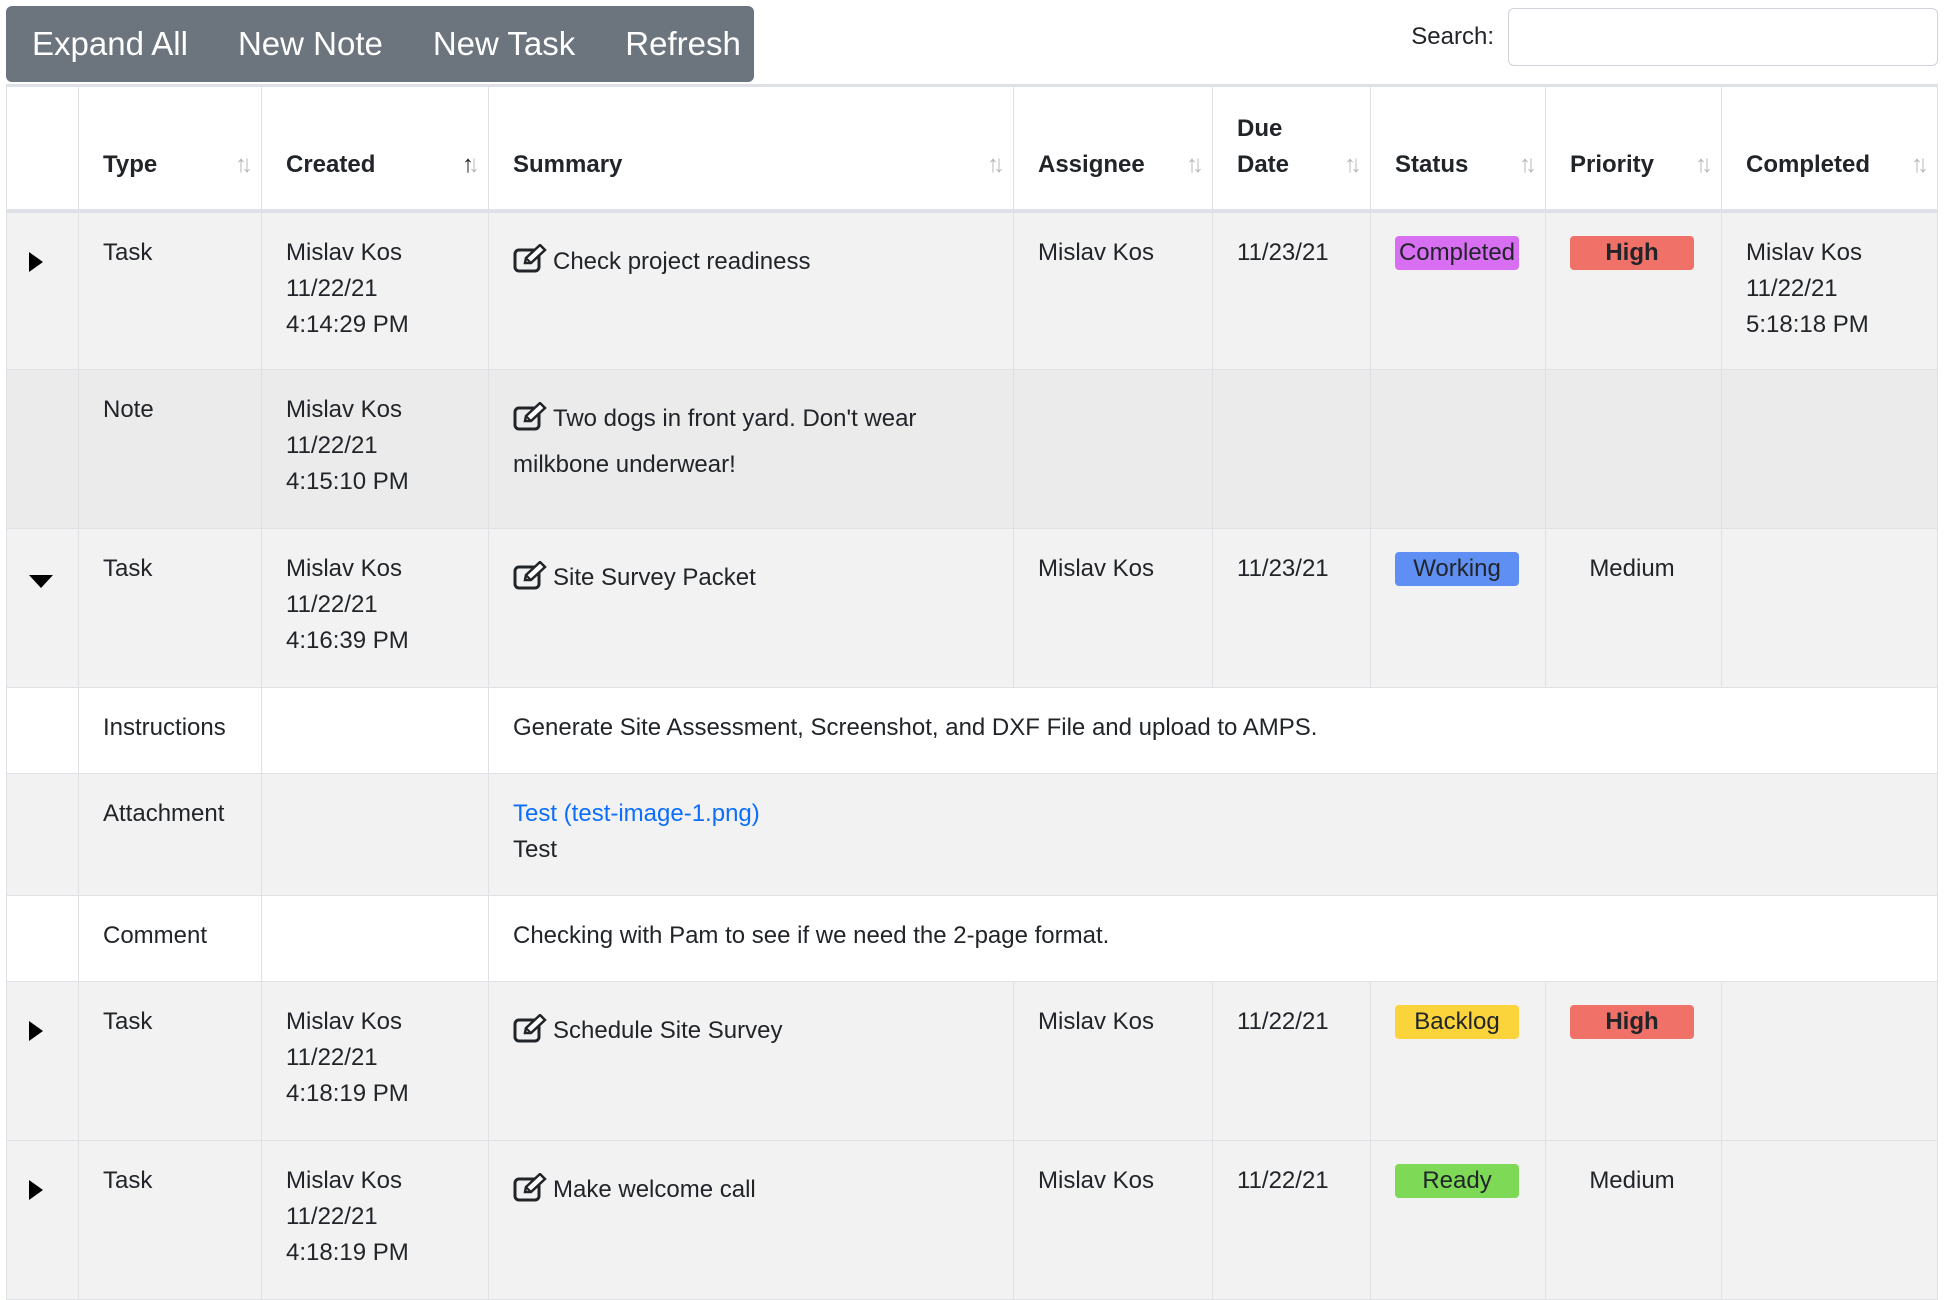 This screenshot has width=1944, height=1300. What do you see at coordinates (1457, 1022) in the screenshot?
I see `status-badge: Backlog` at bounding box center [1457, 1022].